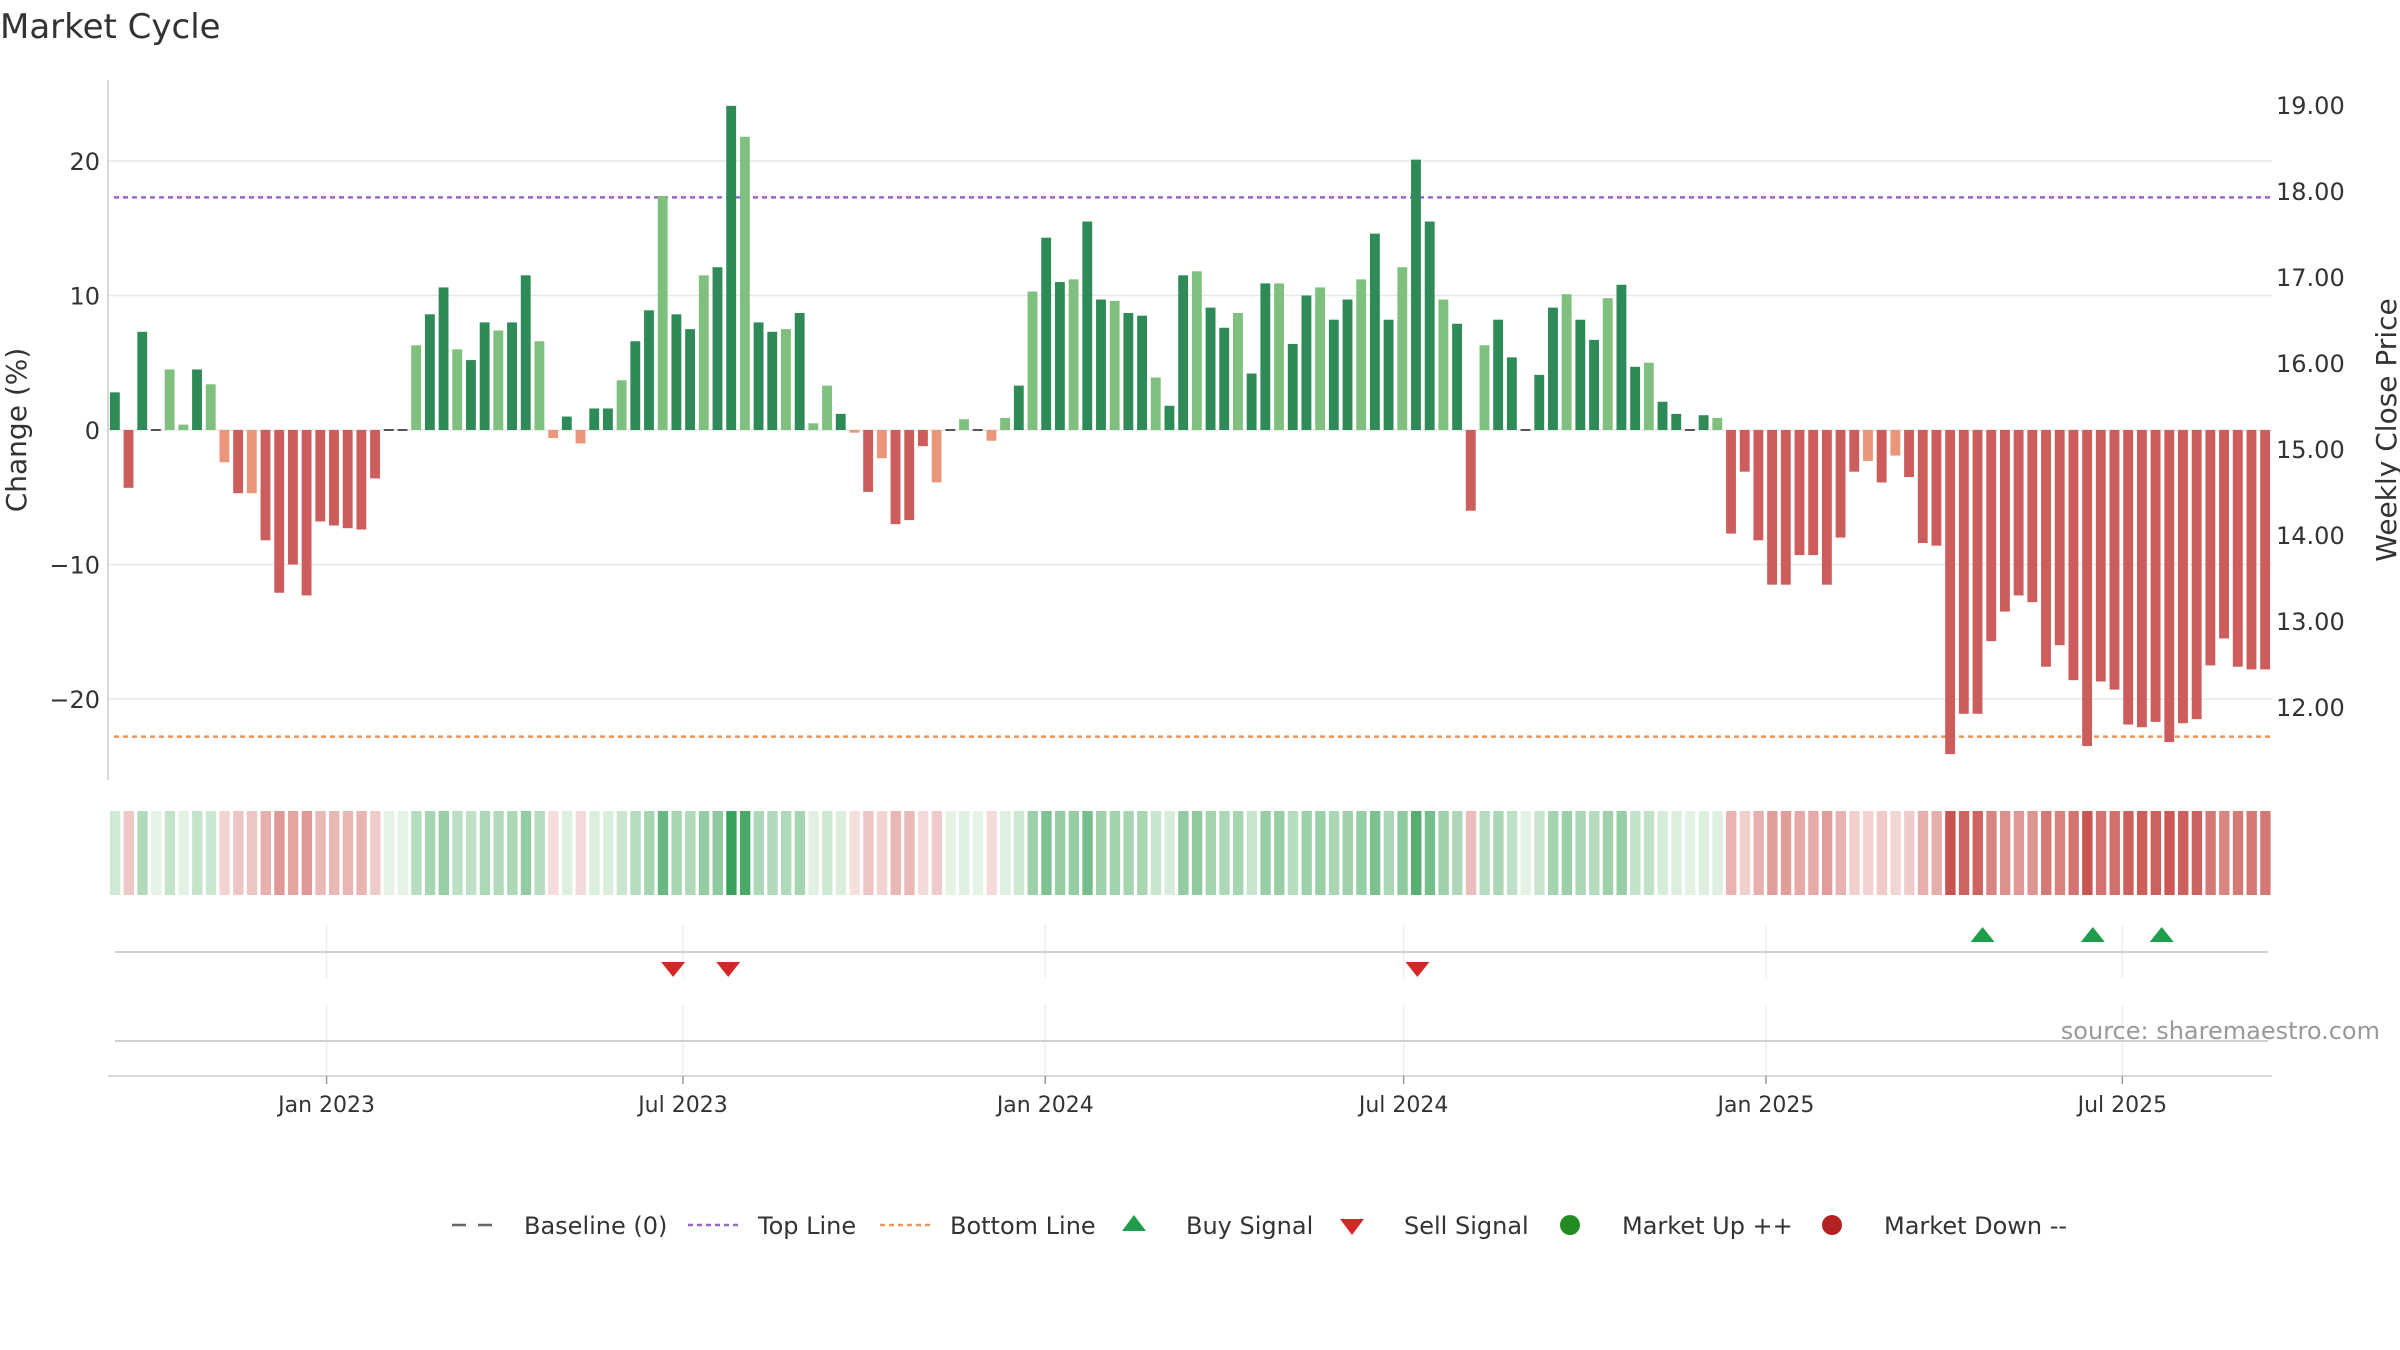 Image resolution: width=2400 pixels, height=1350 pixels. What do you see at coordinates (2385, 429) in the screenshot?
I see `y2-axis-label: Weekly Close Price` at bounding box center [2385, 429].